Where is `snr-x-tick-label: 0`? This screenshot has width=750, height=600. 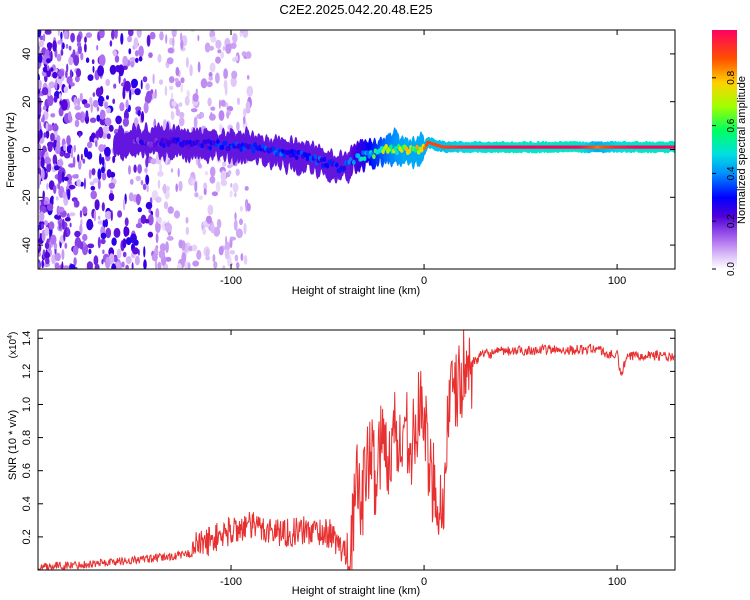 snr-x-tick-label: 0 is located at coordinates (424, 582).